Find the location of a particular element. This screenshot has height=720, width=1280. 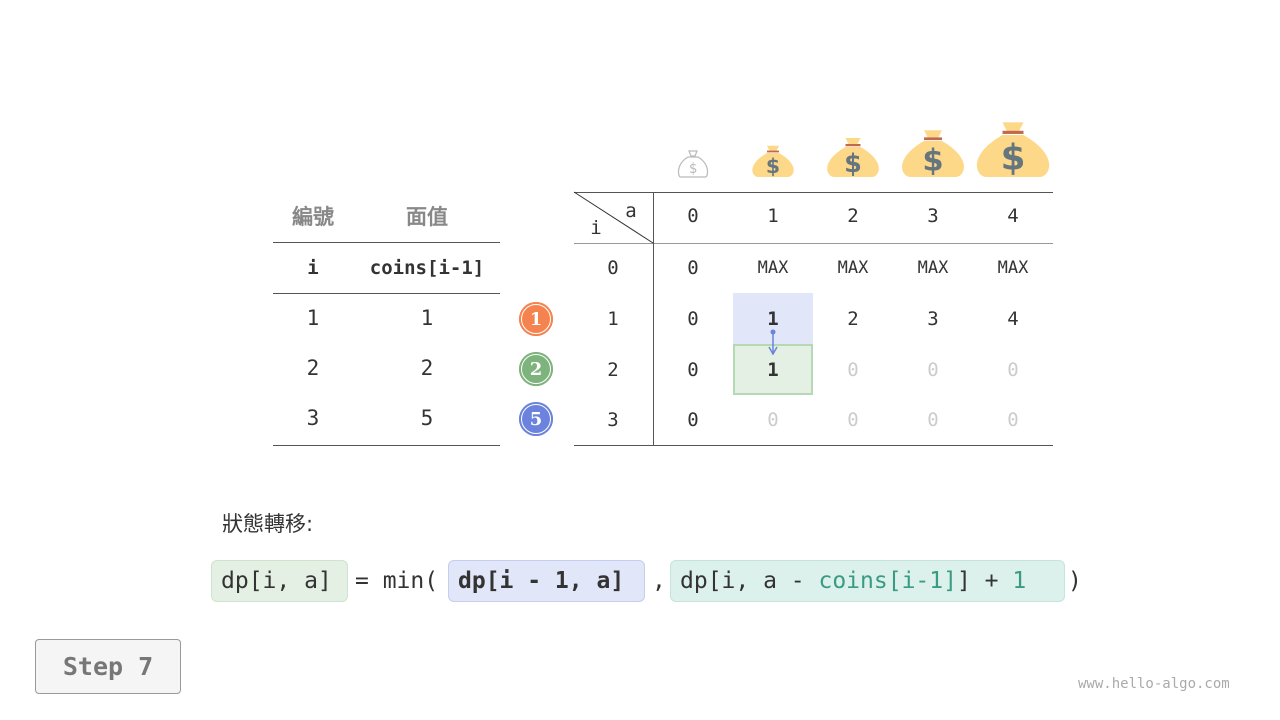

formula-comma: , is located at coordinates (659, 581).